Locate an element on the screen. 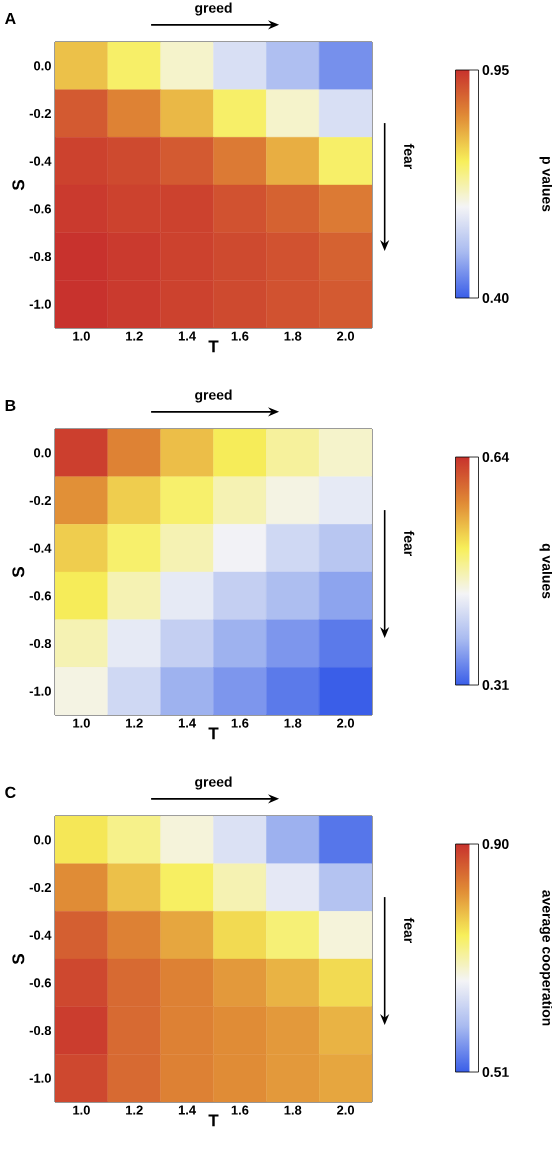  color-bar-title: q values is located at coordinates (545, 571).